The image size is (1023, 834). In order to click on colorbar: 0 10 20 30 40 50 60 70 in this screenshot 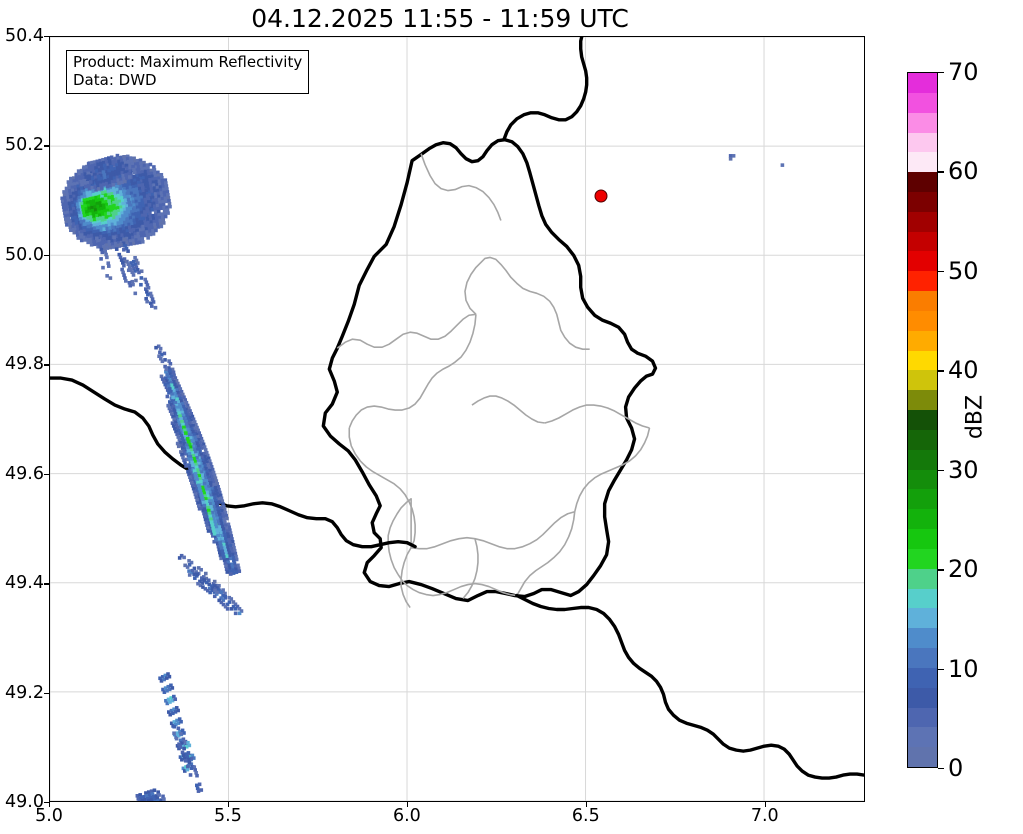, I will do `click(943, 420)`.